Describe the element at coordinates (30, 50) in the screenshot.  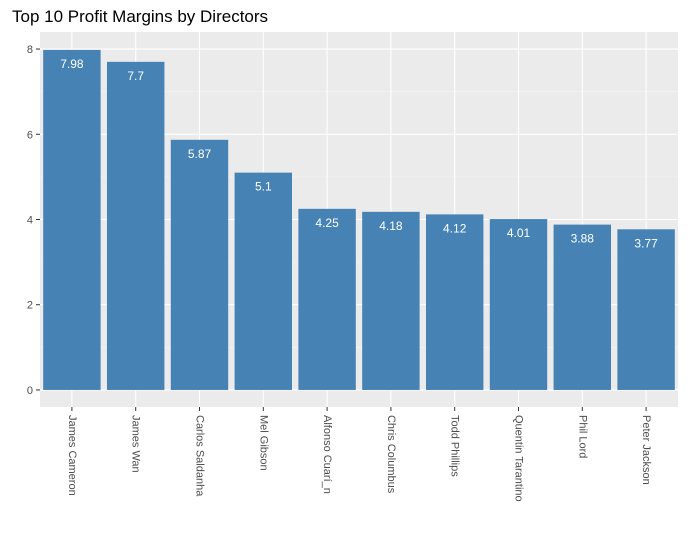
I see `y-tick-label: 8` at that location.